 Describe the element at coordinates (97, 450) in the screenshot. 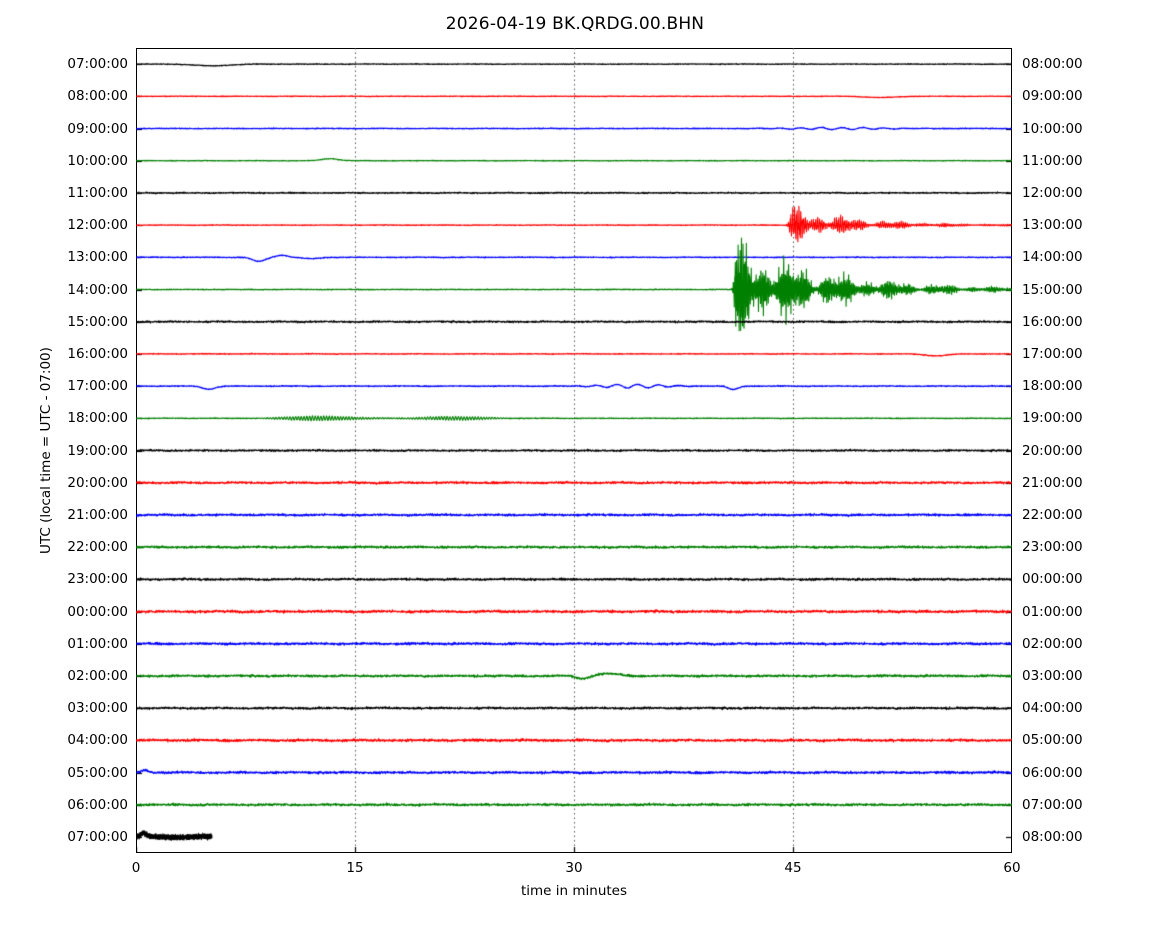

I see `y-tick-left-12: 19:00:00` at that location.